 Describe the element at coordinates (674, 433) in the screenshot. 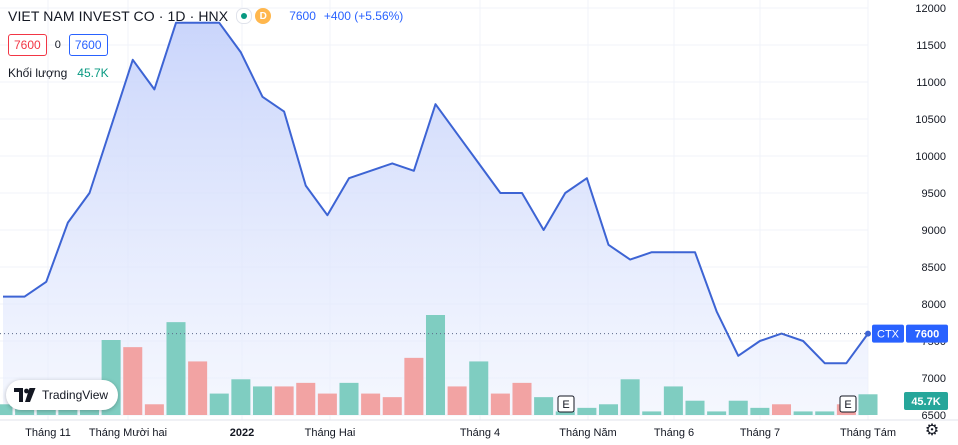

I see `x-tick-label-6: Tháng 6` at that location.